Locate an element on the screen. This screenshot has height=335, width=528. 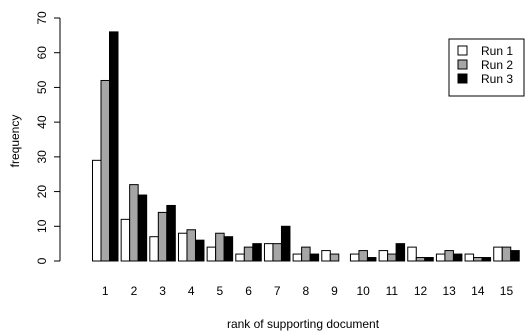
x-tick-label: 3 is located at coordinates (162, 291).